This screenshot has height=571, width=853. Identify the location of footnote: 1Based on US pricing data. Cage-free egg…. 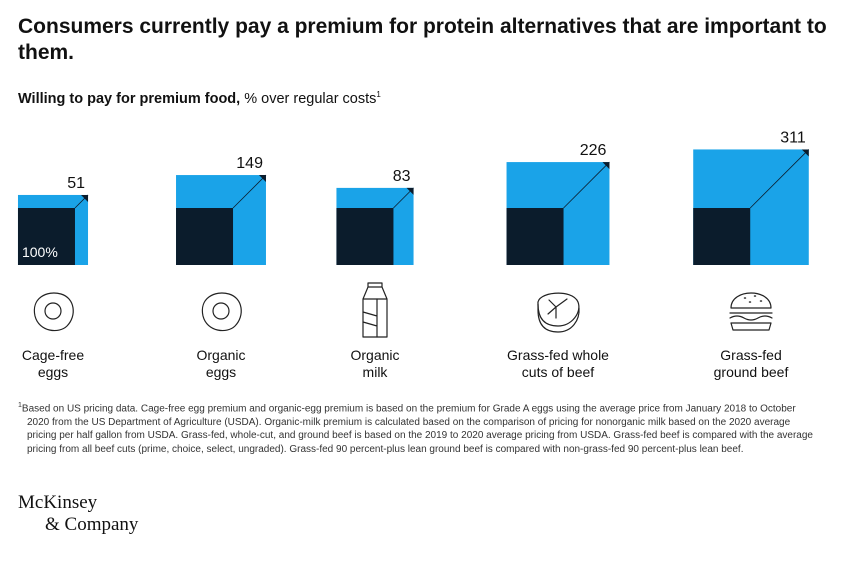
(418, 427).